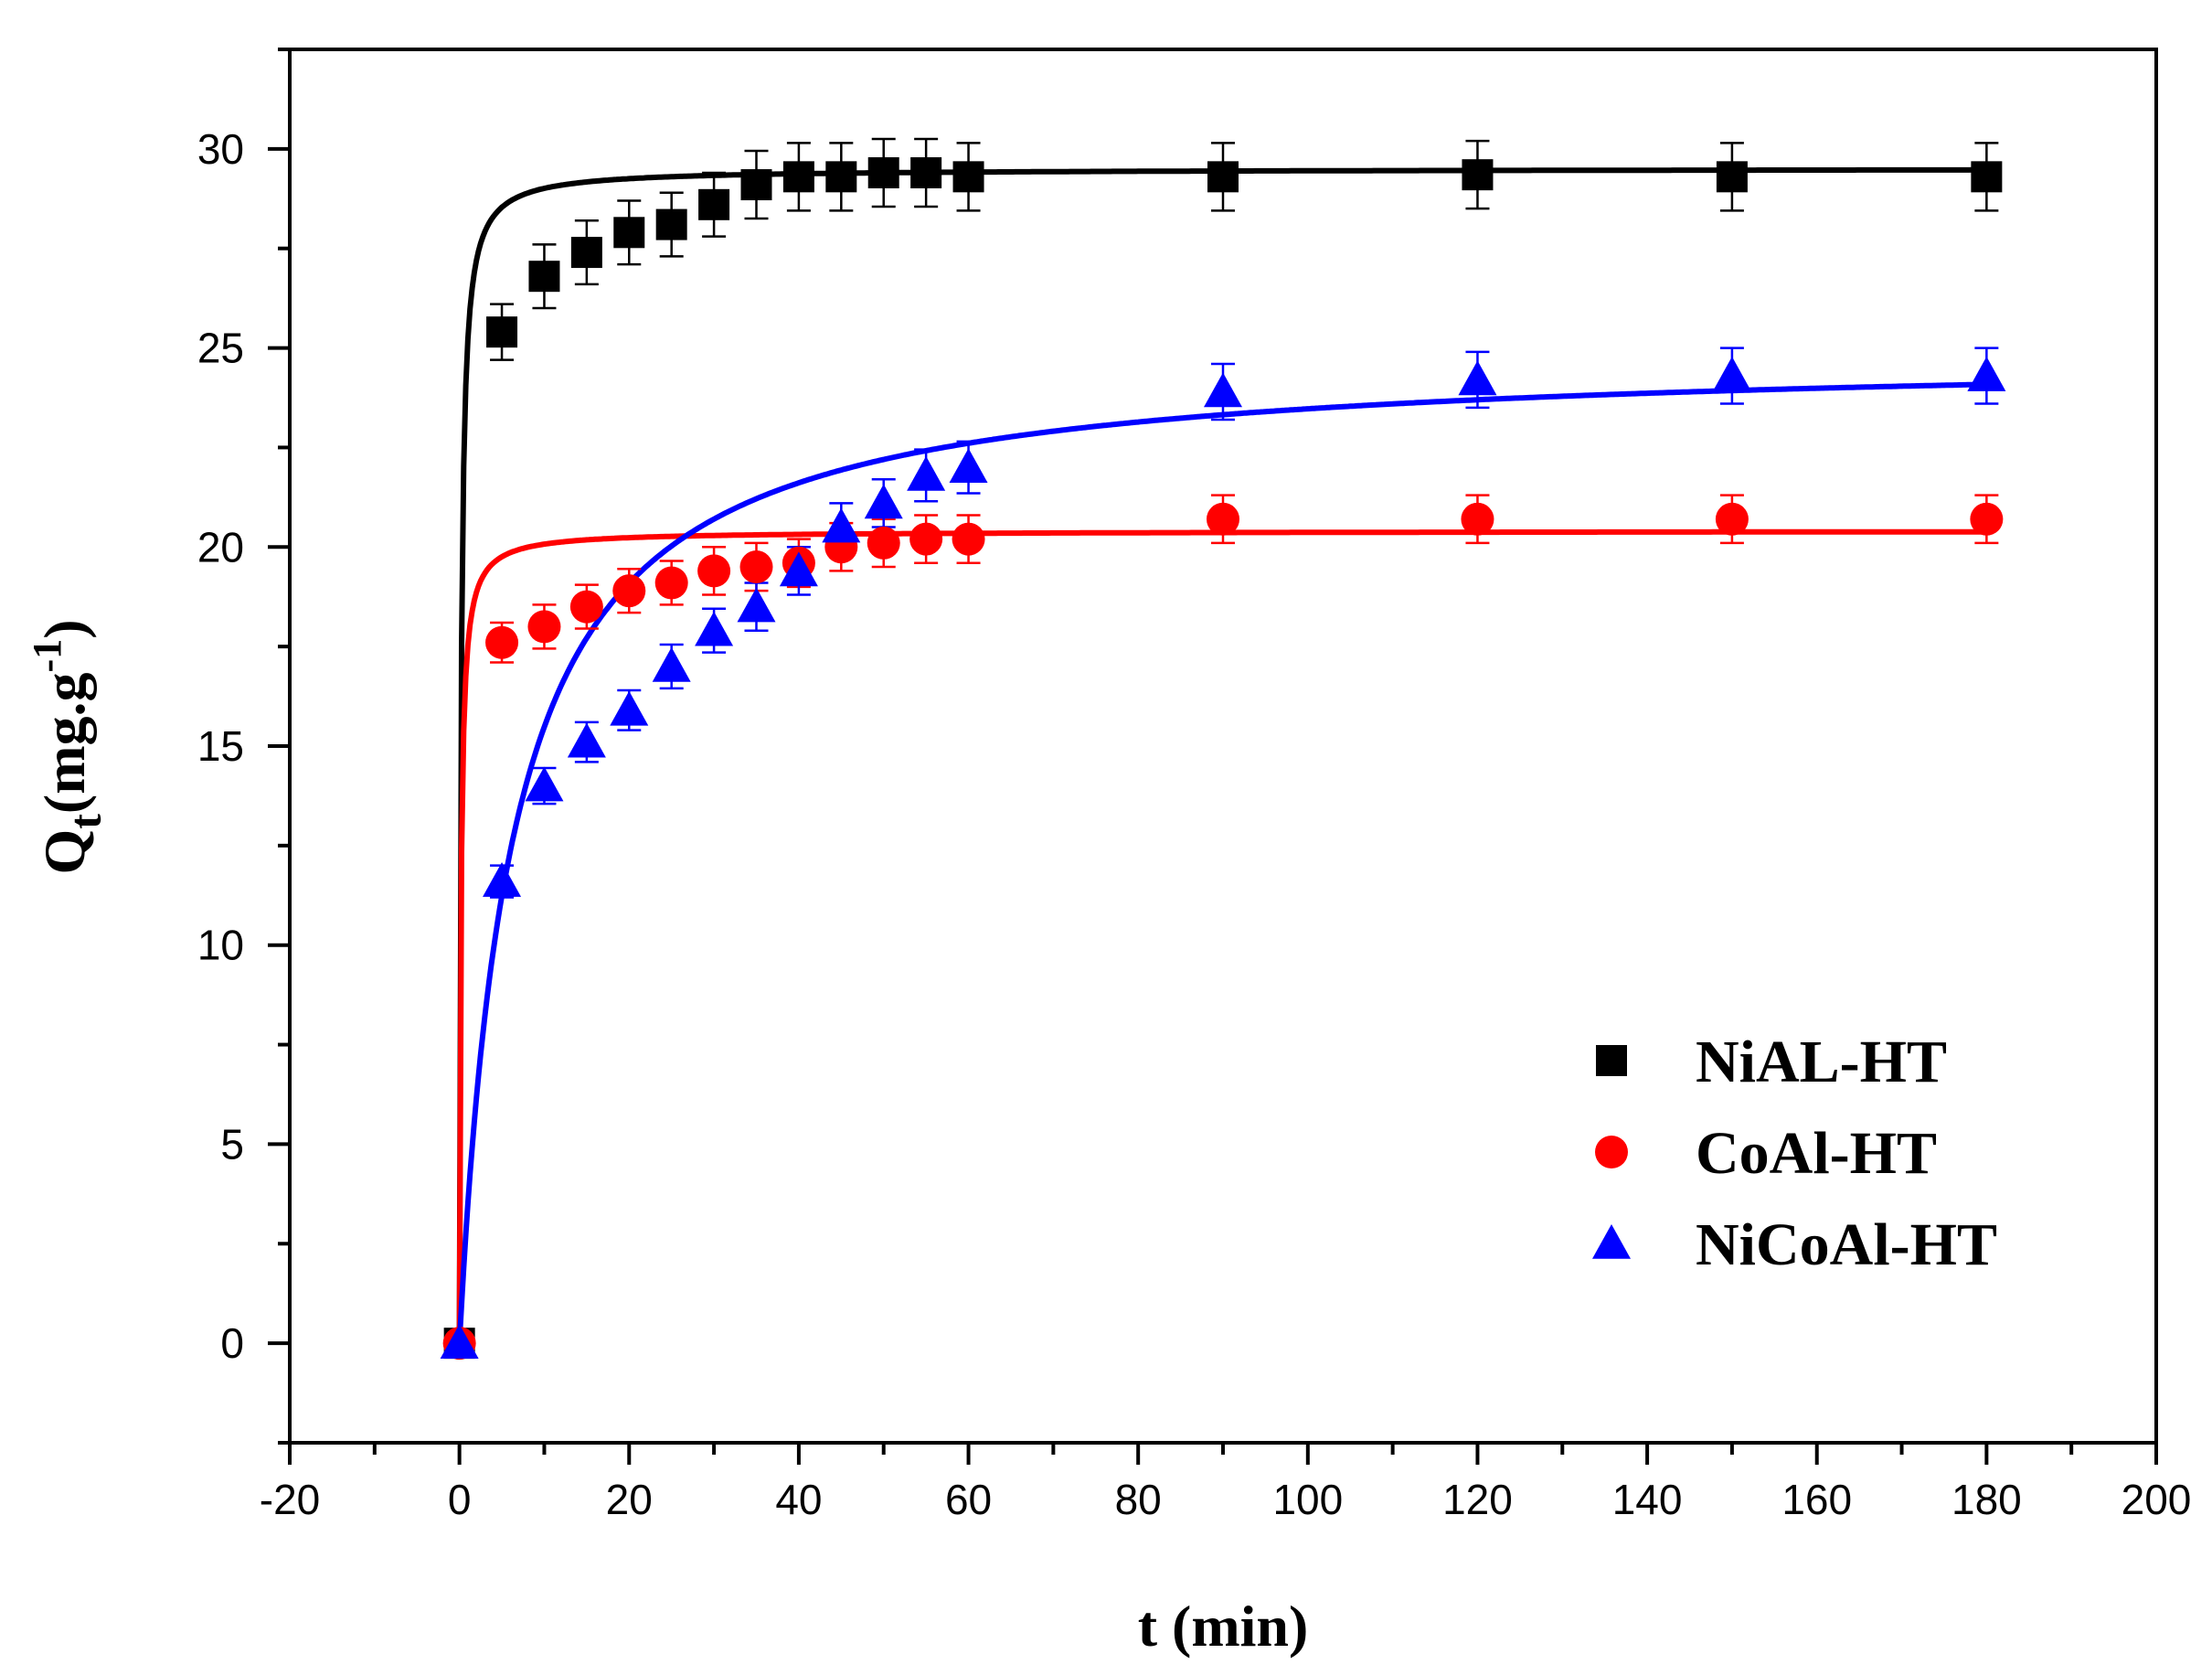 This screenshot has width=2212, height=1675. What do you see at coordinates (1986, 1499) in the screenshot?
I see `x-tick-label-10: 180` at bounding box center [1986, 1499].